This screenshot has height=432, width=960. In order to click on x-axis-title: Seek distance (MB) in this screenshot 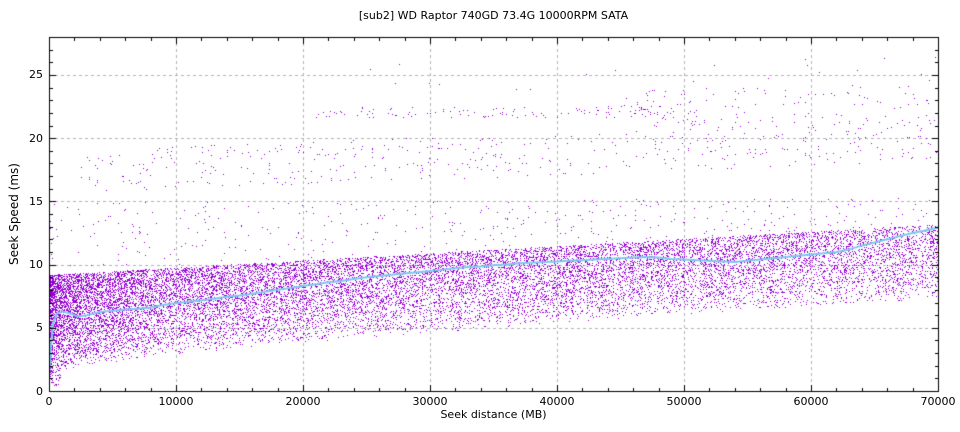, I will do `click(493, 414)`.